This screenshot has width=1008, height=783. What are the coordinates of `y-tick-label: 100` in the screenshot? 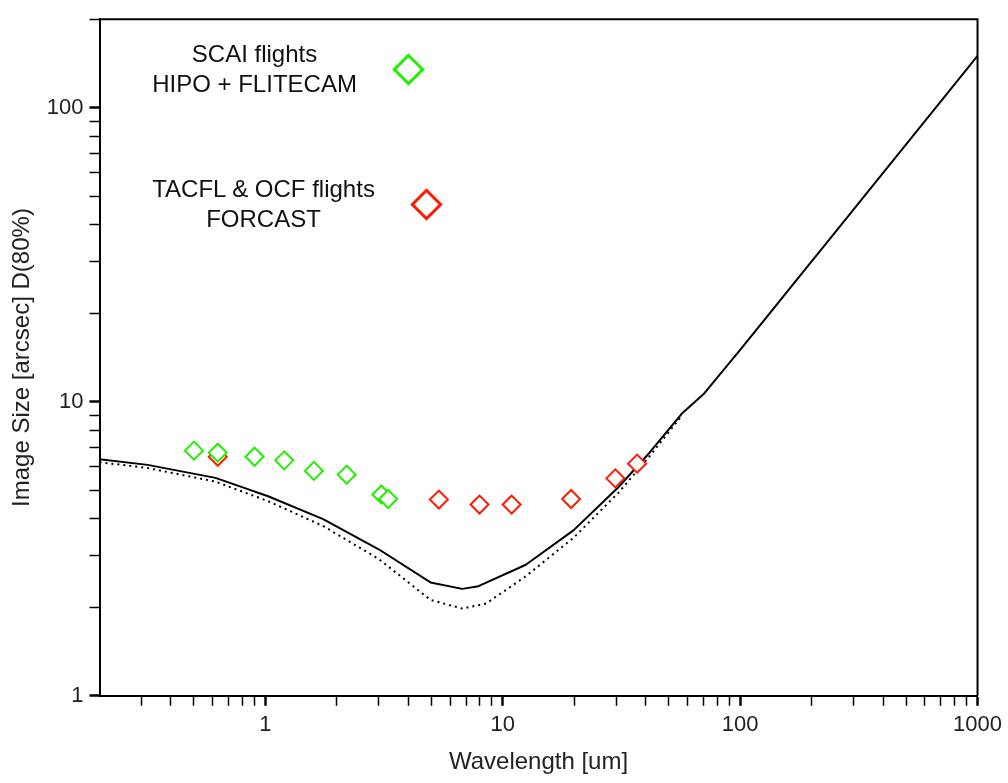 It's located at (65, 106).